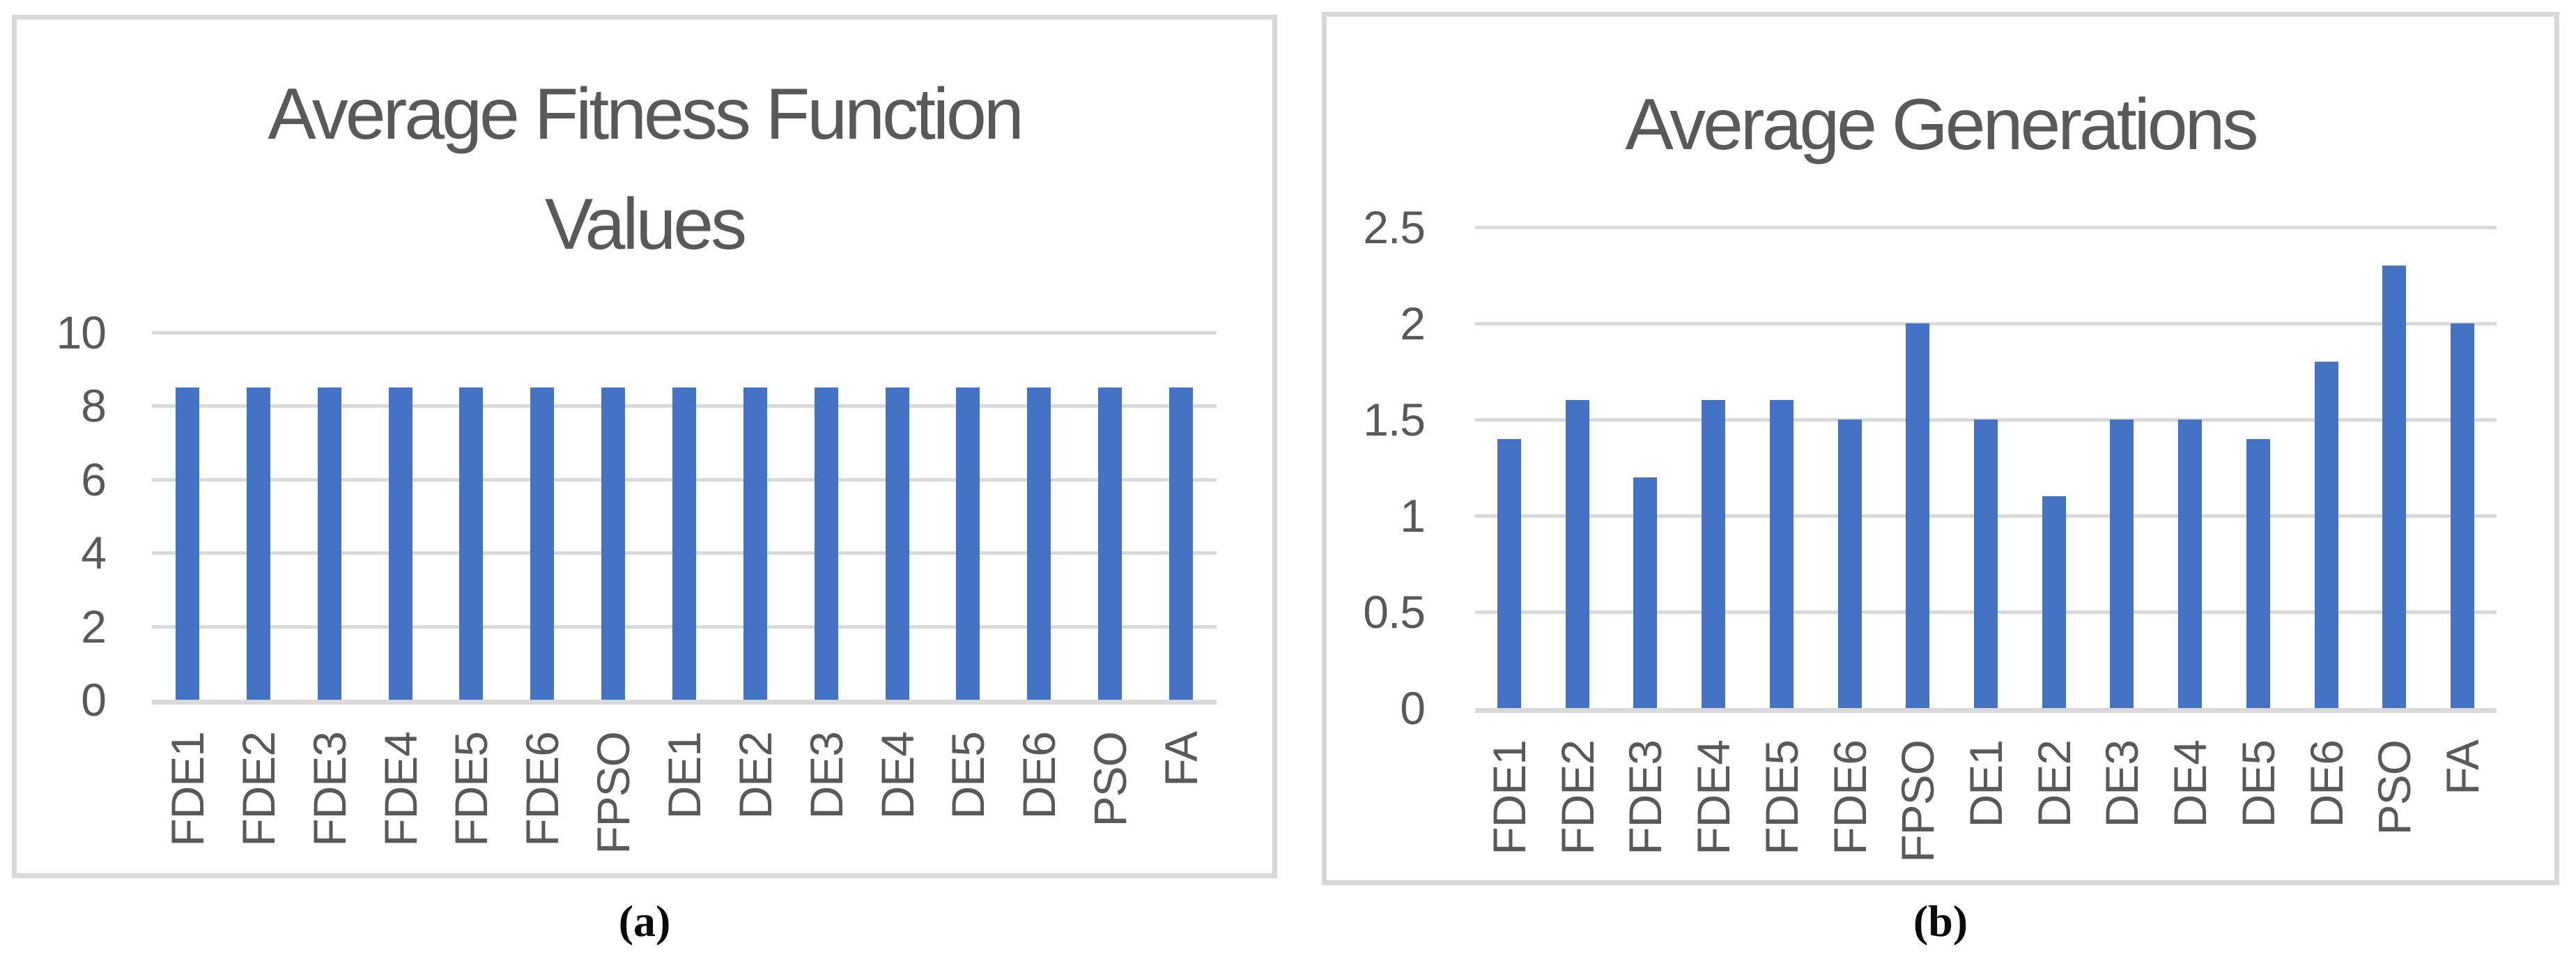 This screenshot has height=975, width=2576. I want to click on chart-a-title-line: Values, so click(645, 225).